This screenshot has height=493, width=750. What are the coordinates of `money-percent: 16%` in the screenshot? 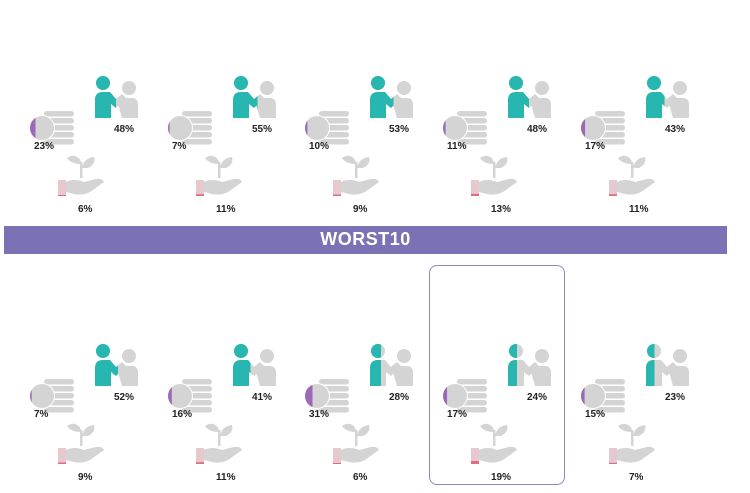 It's located at (182, 414).